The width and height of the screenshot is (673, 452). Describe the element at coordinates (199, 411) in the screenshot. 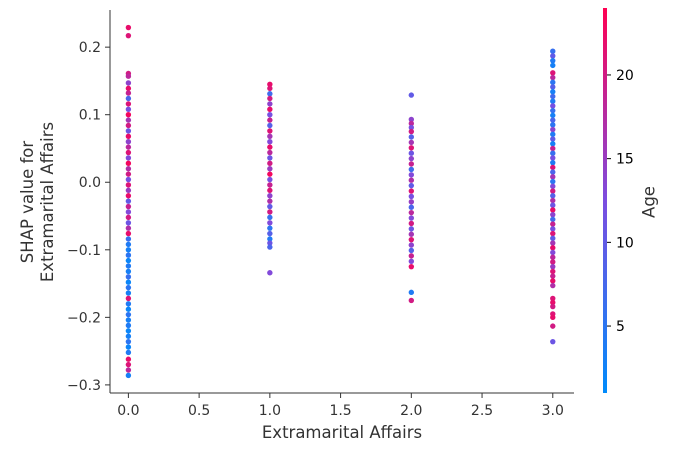

I see `x-tick-label: 0.5` at that location.